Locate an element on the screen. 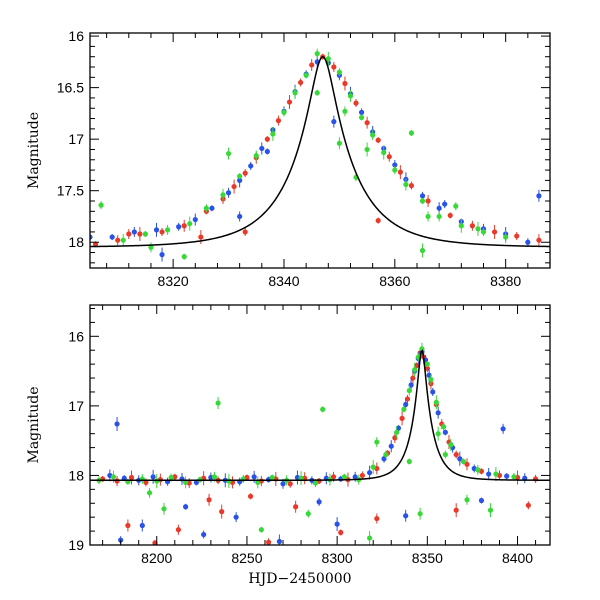  y-tick-label: 19 is located at coordinates (76, 545).